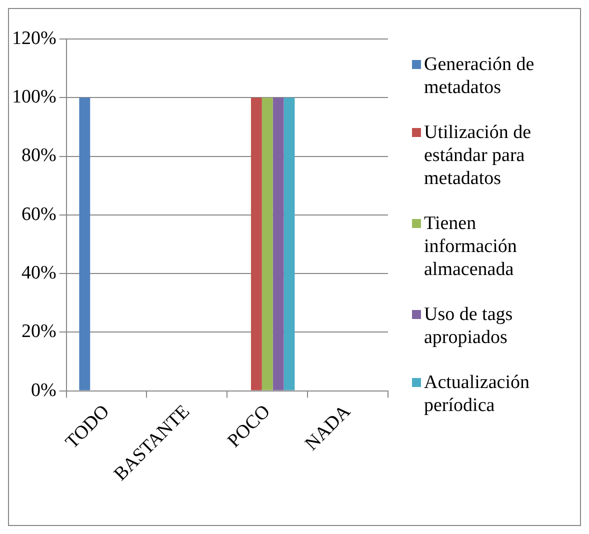 The image size is (589, 534). Describe the element at coordinates (34, 38) in the screenshot. I see `y-tick-label: 120%` at that location.